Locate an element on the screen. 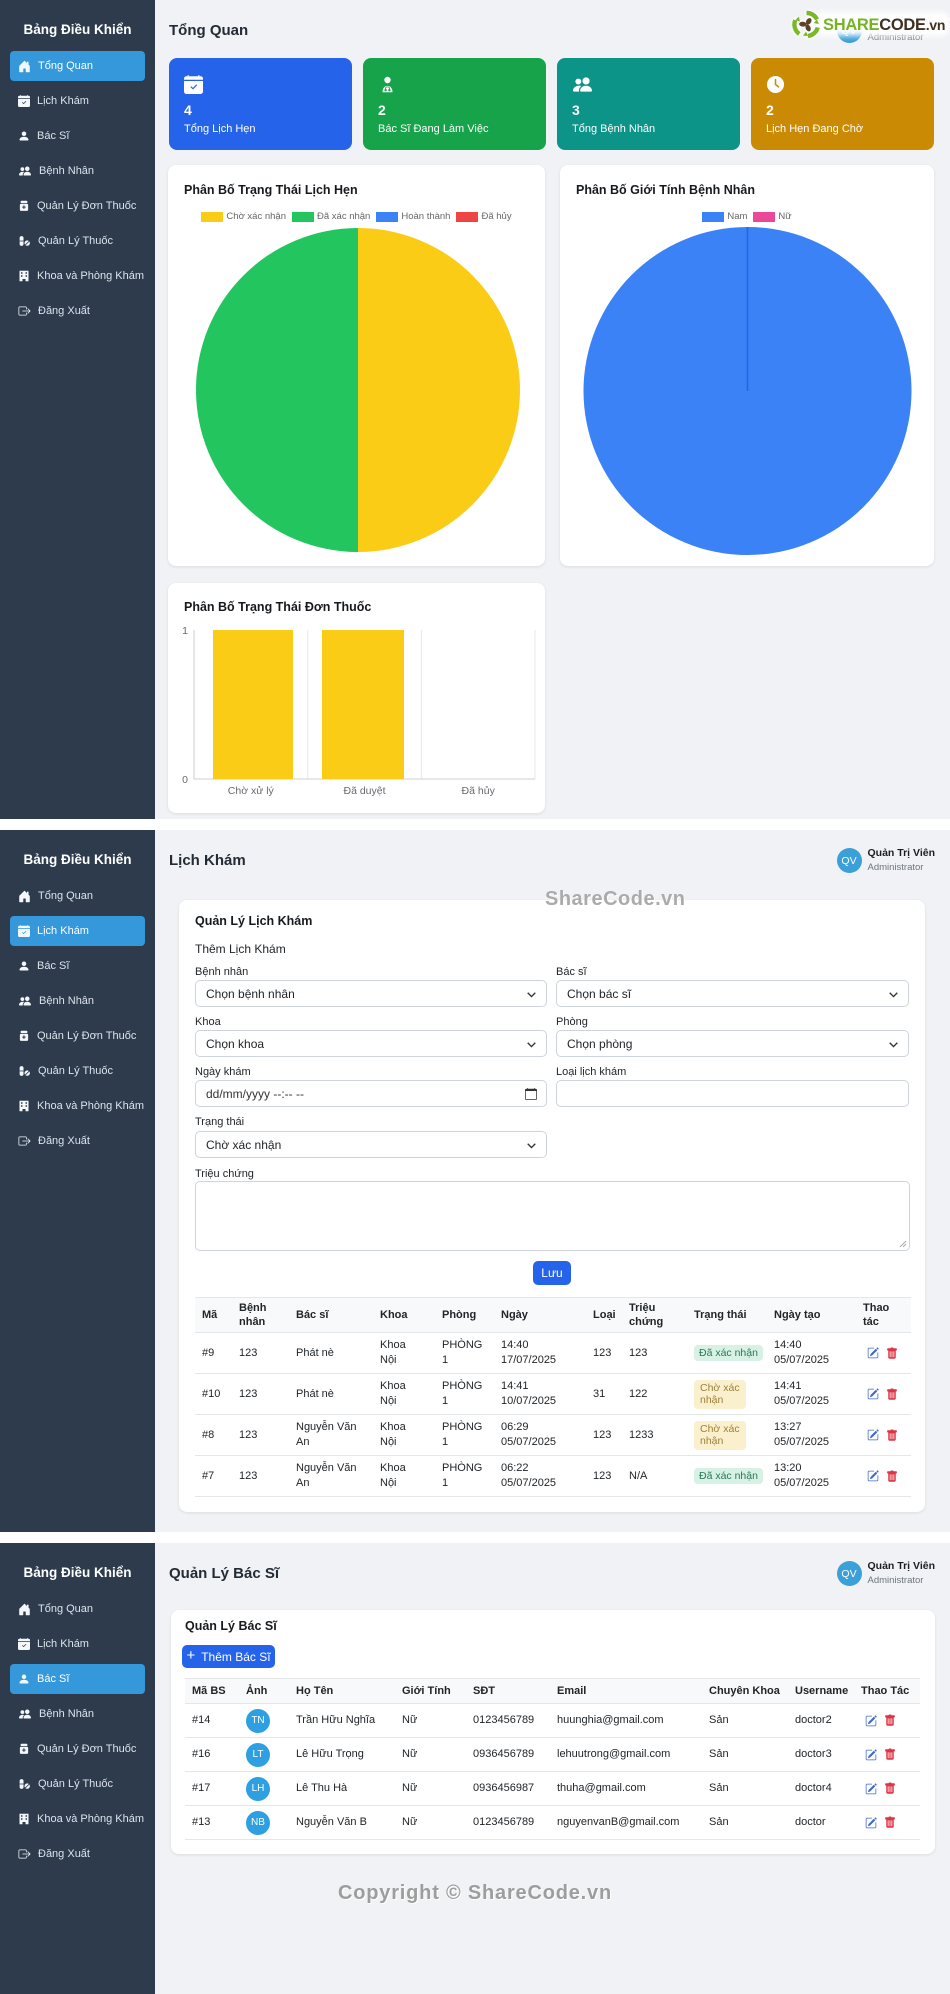 The width and height of the screenshot is (950, 1994). svg-text: Chờ xử lý is located at coordinates (251, 791).